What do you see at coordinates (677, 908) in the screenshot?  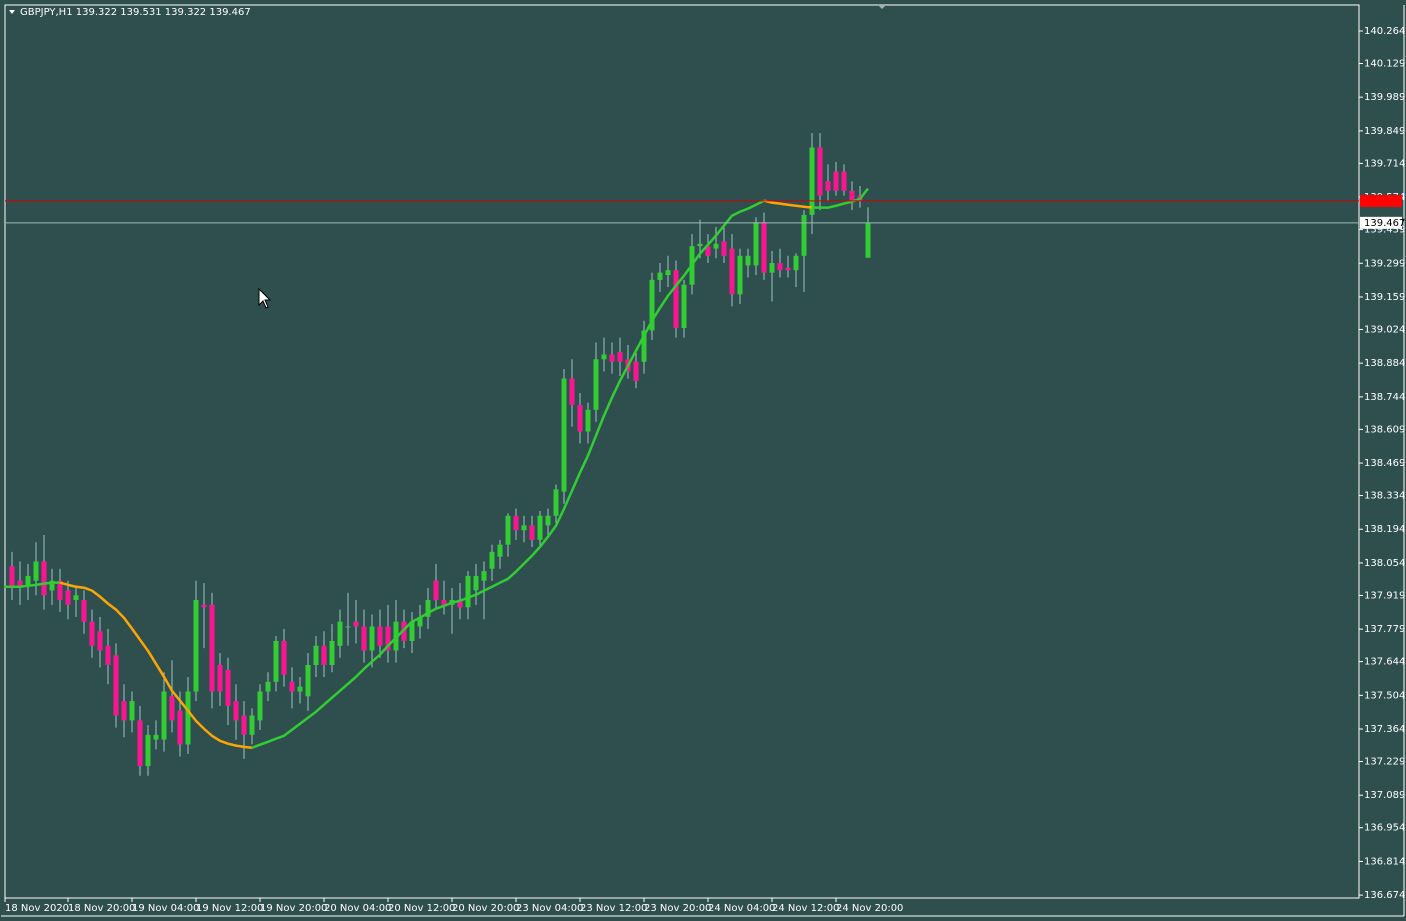 I see `x-tick-label: 23 Nov 20:00` at bounding box center [677, 908].